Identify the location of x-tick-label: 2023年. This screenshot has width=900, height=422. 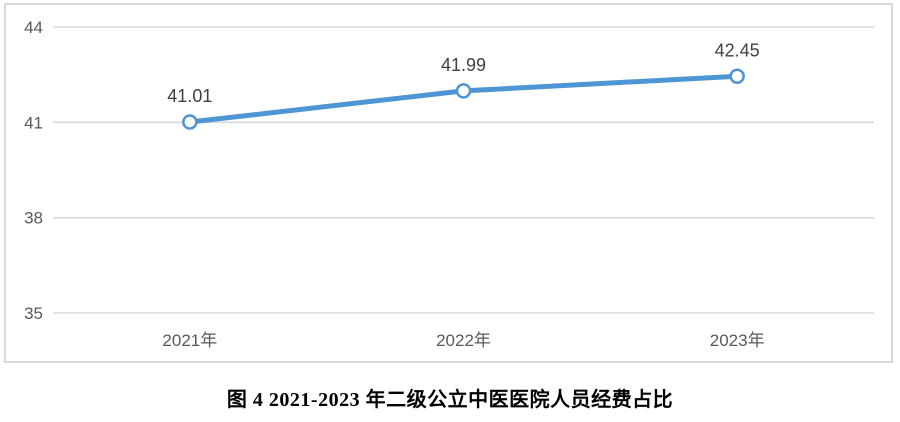
(737, 340).